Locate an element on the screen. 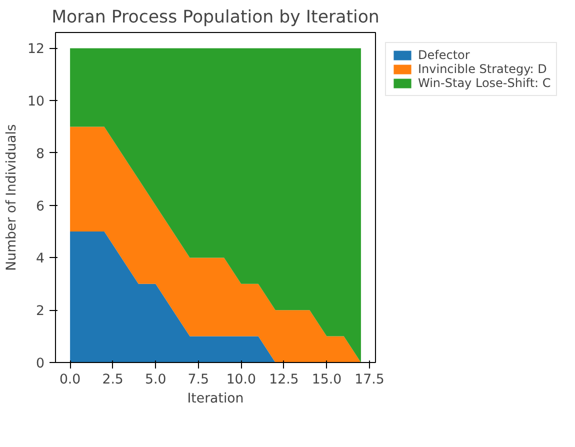  x-tick-label: 10.0 is located at coordinates (241, 380).